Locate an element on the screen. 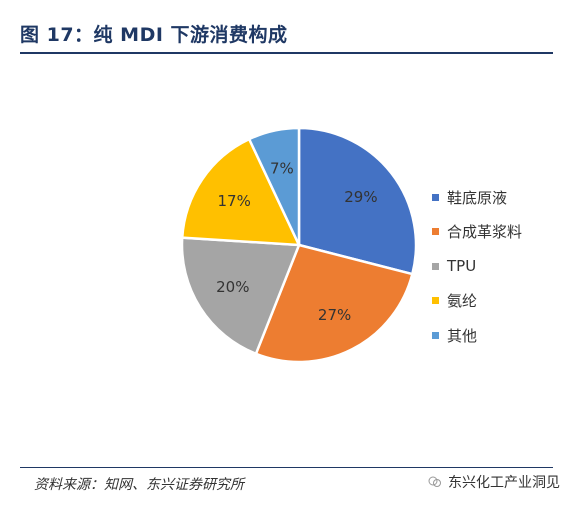 The width and height of the screenshot is (581, 508). slice-label-1: 29% is located at coordinates (360, 197).